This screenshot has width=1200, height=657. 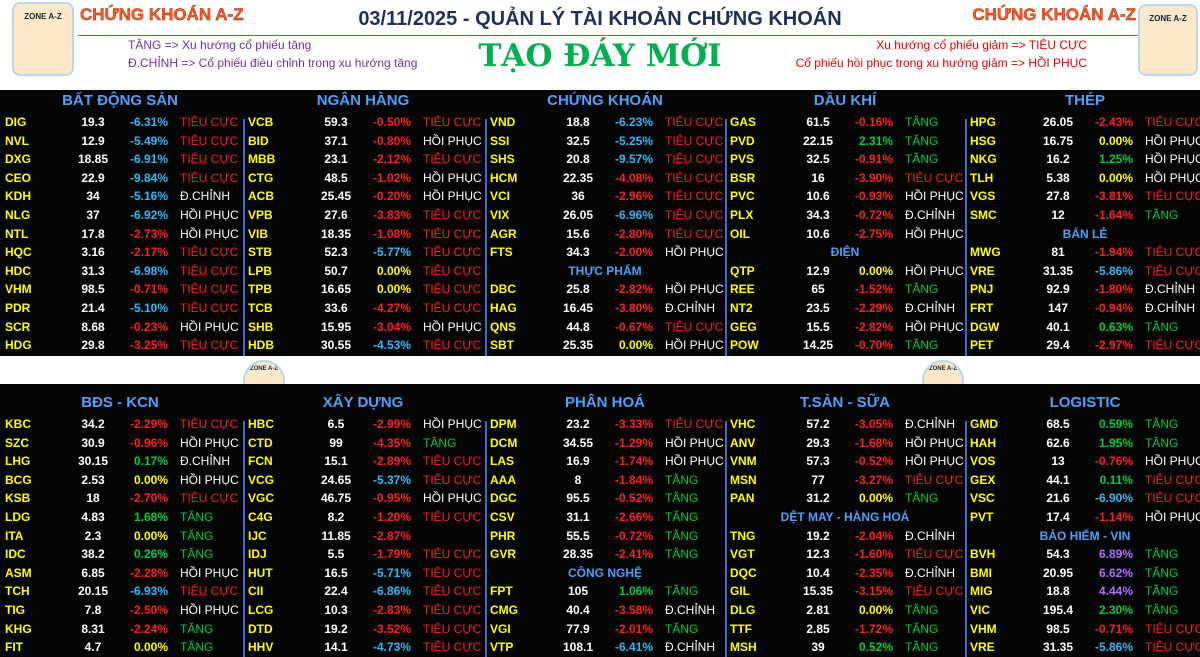 I want to click on ticker: TIG, so click(x=15, y=610).